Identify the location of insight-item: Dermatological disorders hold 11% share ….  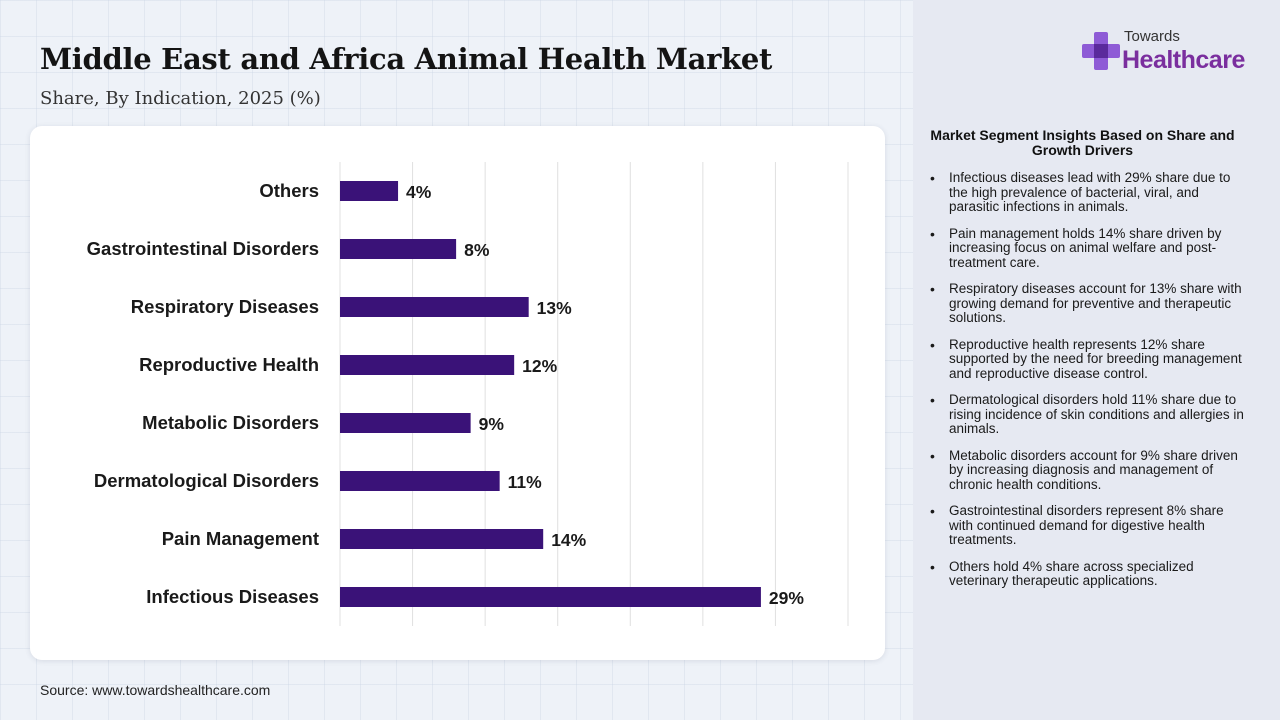
(1087, 414).